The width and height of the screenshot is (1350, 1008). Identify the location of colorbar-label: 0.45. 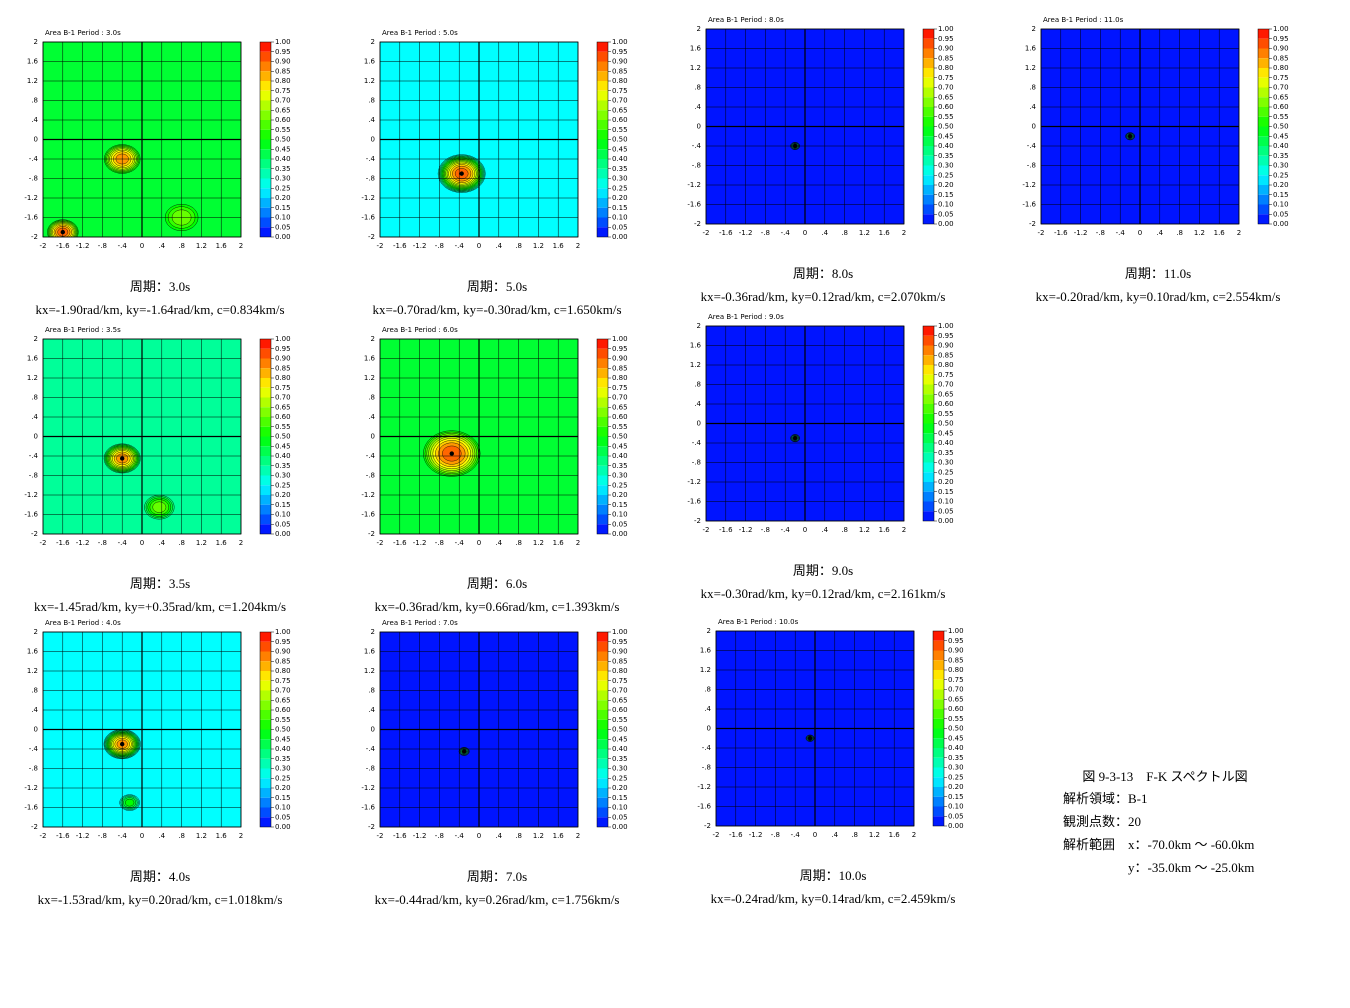
(283, 739).